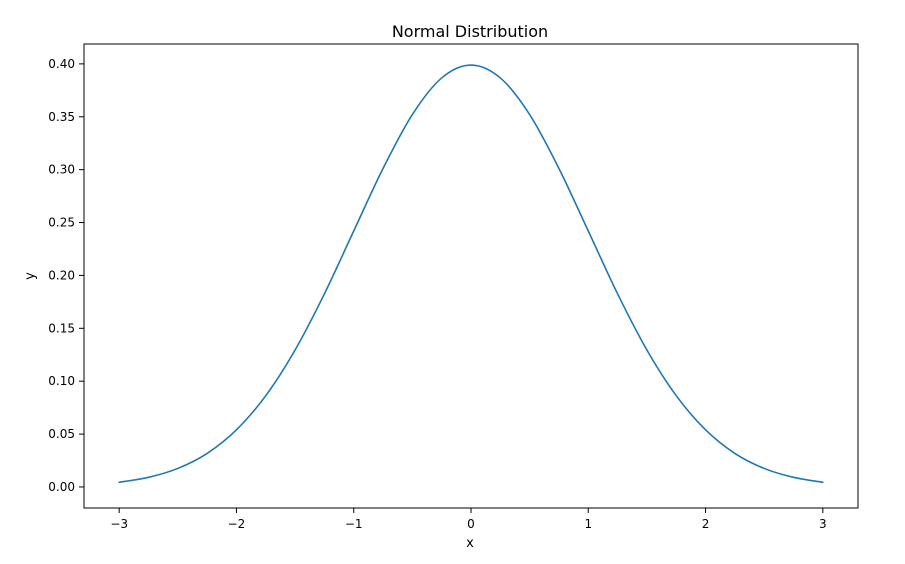 This screenshot has height=564, width=905. I want to click on x-tick-label: −2, so click(237, 524).